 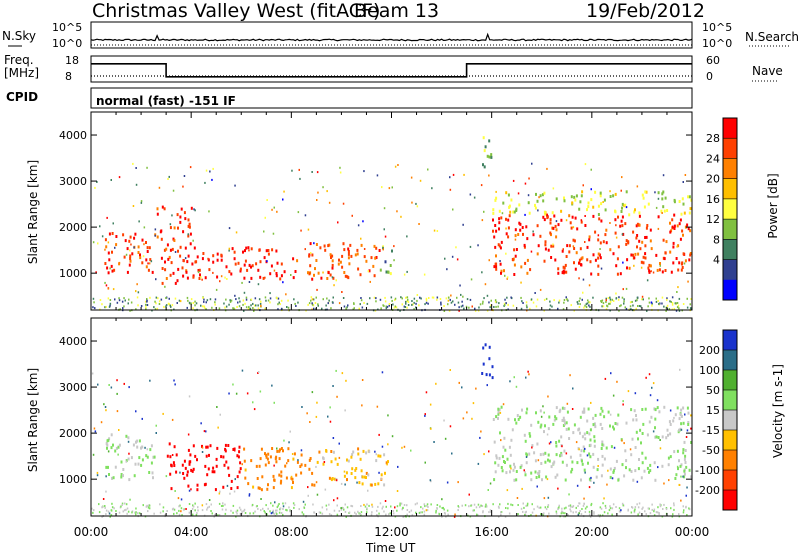 What do you see at coordinates (730, 189) in the screenshot?
I see `power-colorbar-swatch` at bounding box center [730, 189].